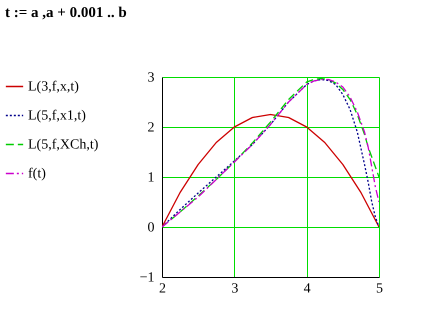 This screenshot has width=441, height=321. What do you see at coordinates (151, 78) in the screenshot?
I see `y-tick-label: 3` at bounding box center [151, 78].